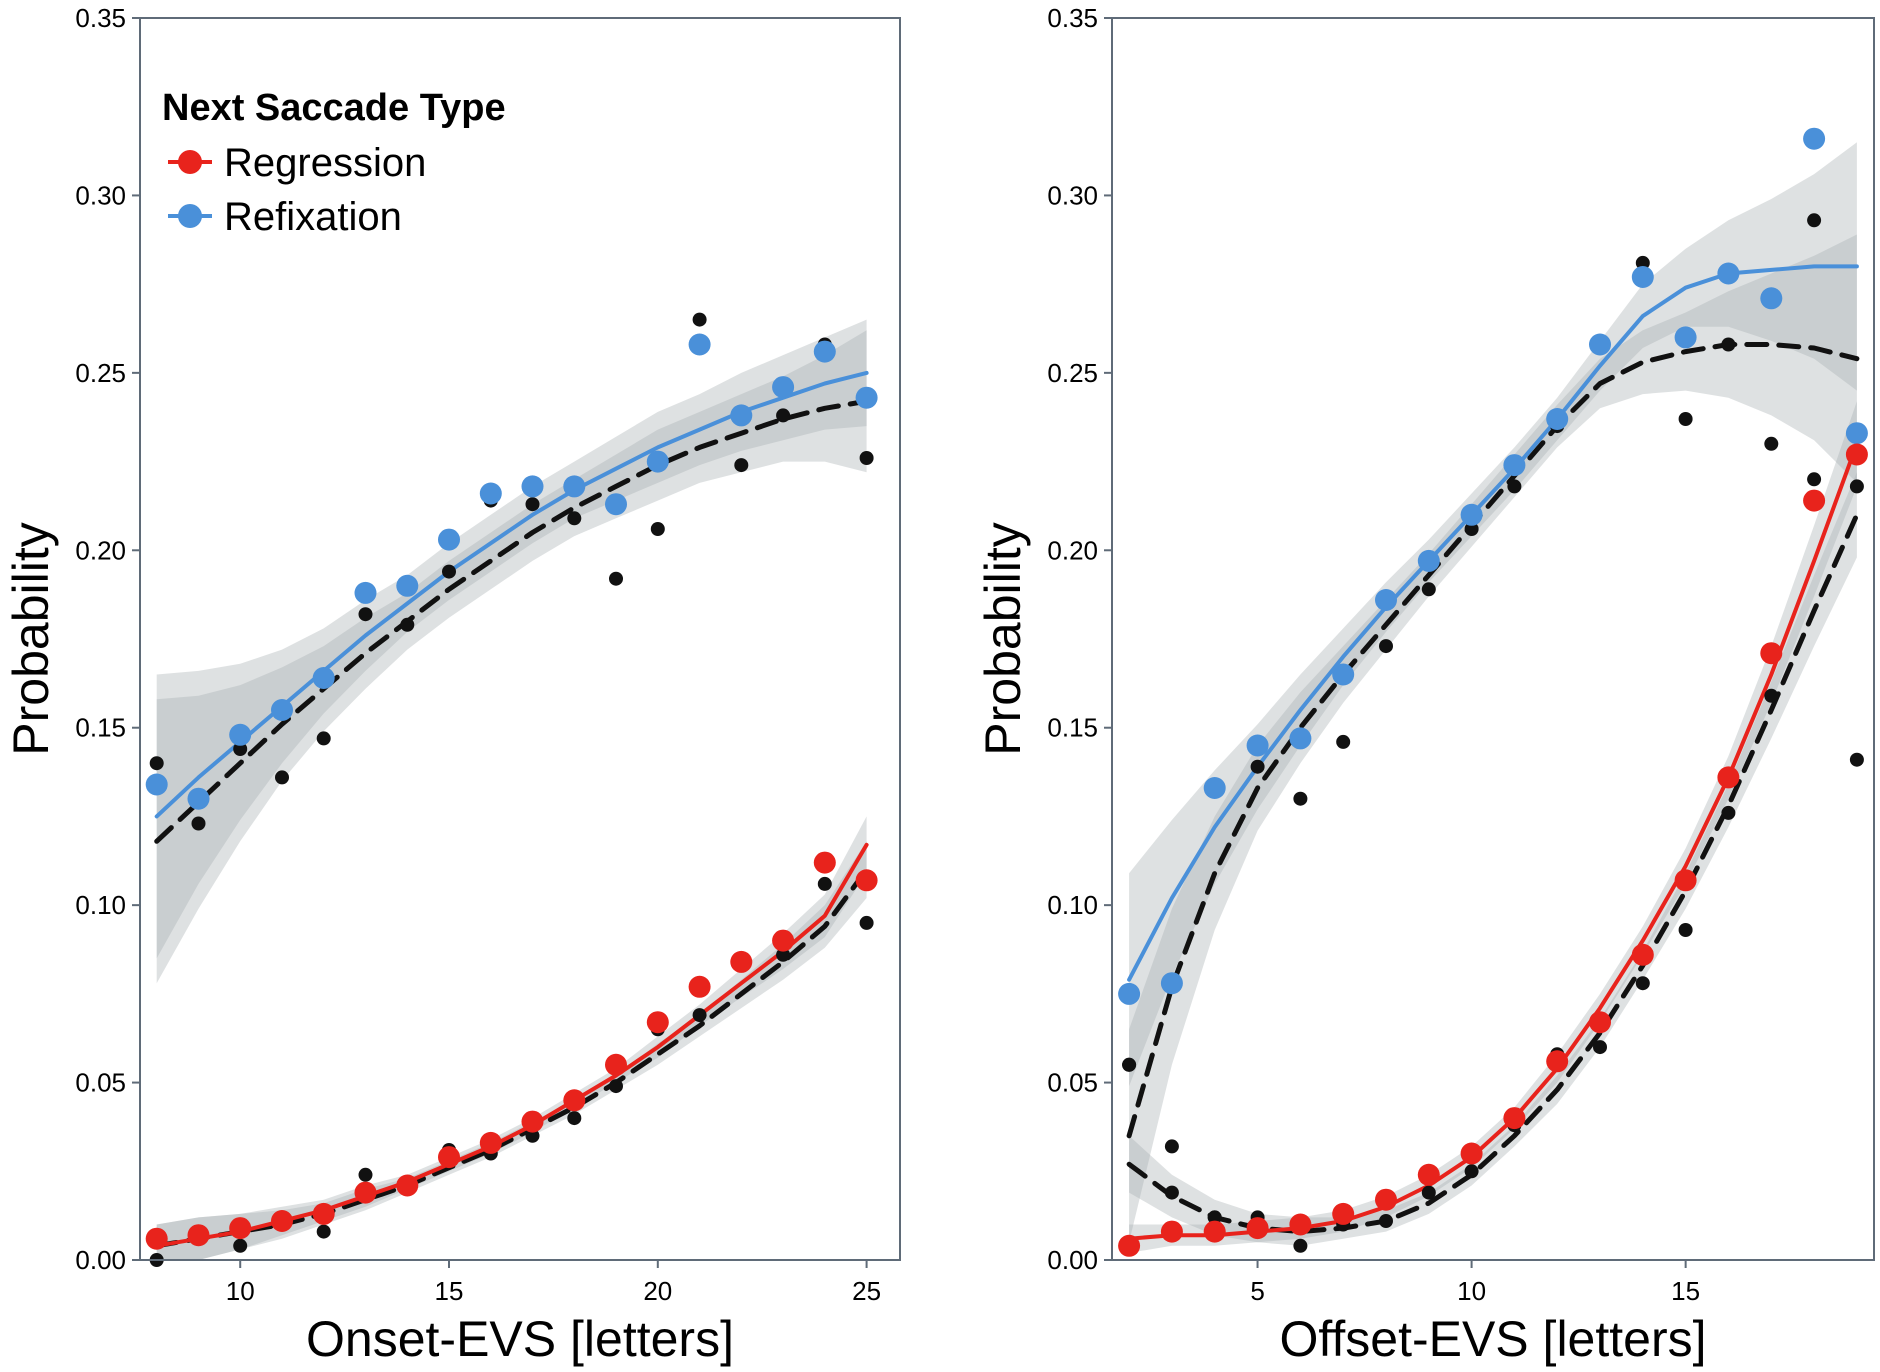 The width and height of the screenshot is (1880, 1372). I want to click on right-y-tick-label: 0.05, so click(1072, 1083).